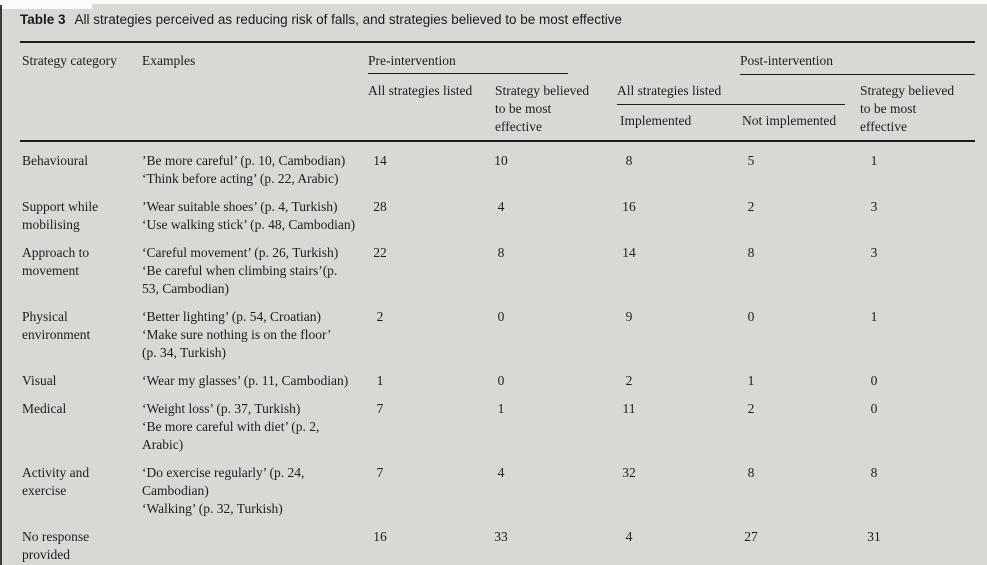 The image size is (987, 565). What do you see at coordinates (380, 316) in the screenshot?
I see `value-pre-all-strategies: 2` at bounding box center [380, 316].